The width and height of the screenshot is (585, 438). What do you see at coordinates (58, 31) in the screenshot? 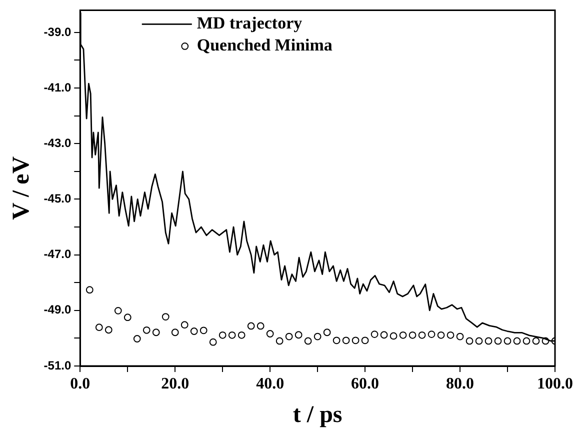
I see `y-tick-label: -39.0` at bounding box center [58, 31].